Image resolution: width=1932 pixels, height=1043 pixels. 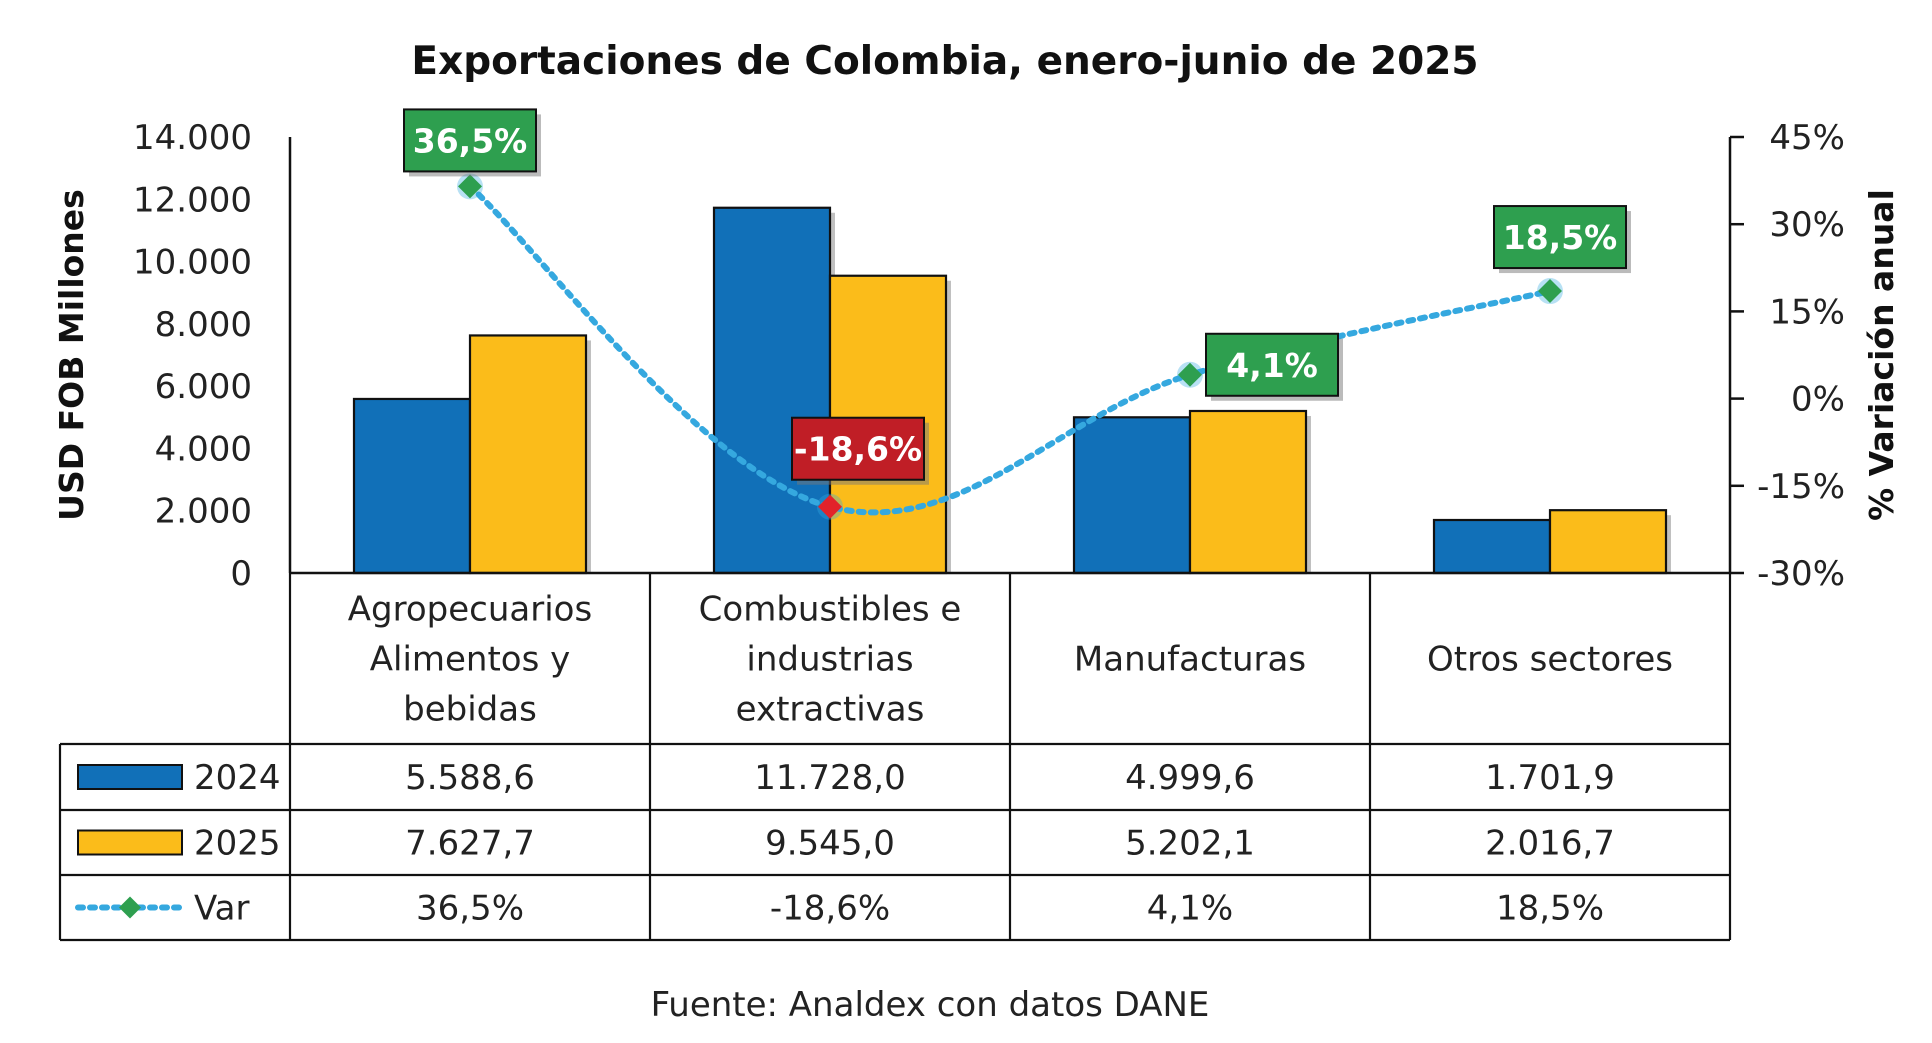 I want to click on data-label-3: 4,1%, so click(x=1272, y=365).